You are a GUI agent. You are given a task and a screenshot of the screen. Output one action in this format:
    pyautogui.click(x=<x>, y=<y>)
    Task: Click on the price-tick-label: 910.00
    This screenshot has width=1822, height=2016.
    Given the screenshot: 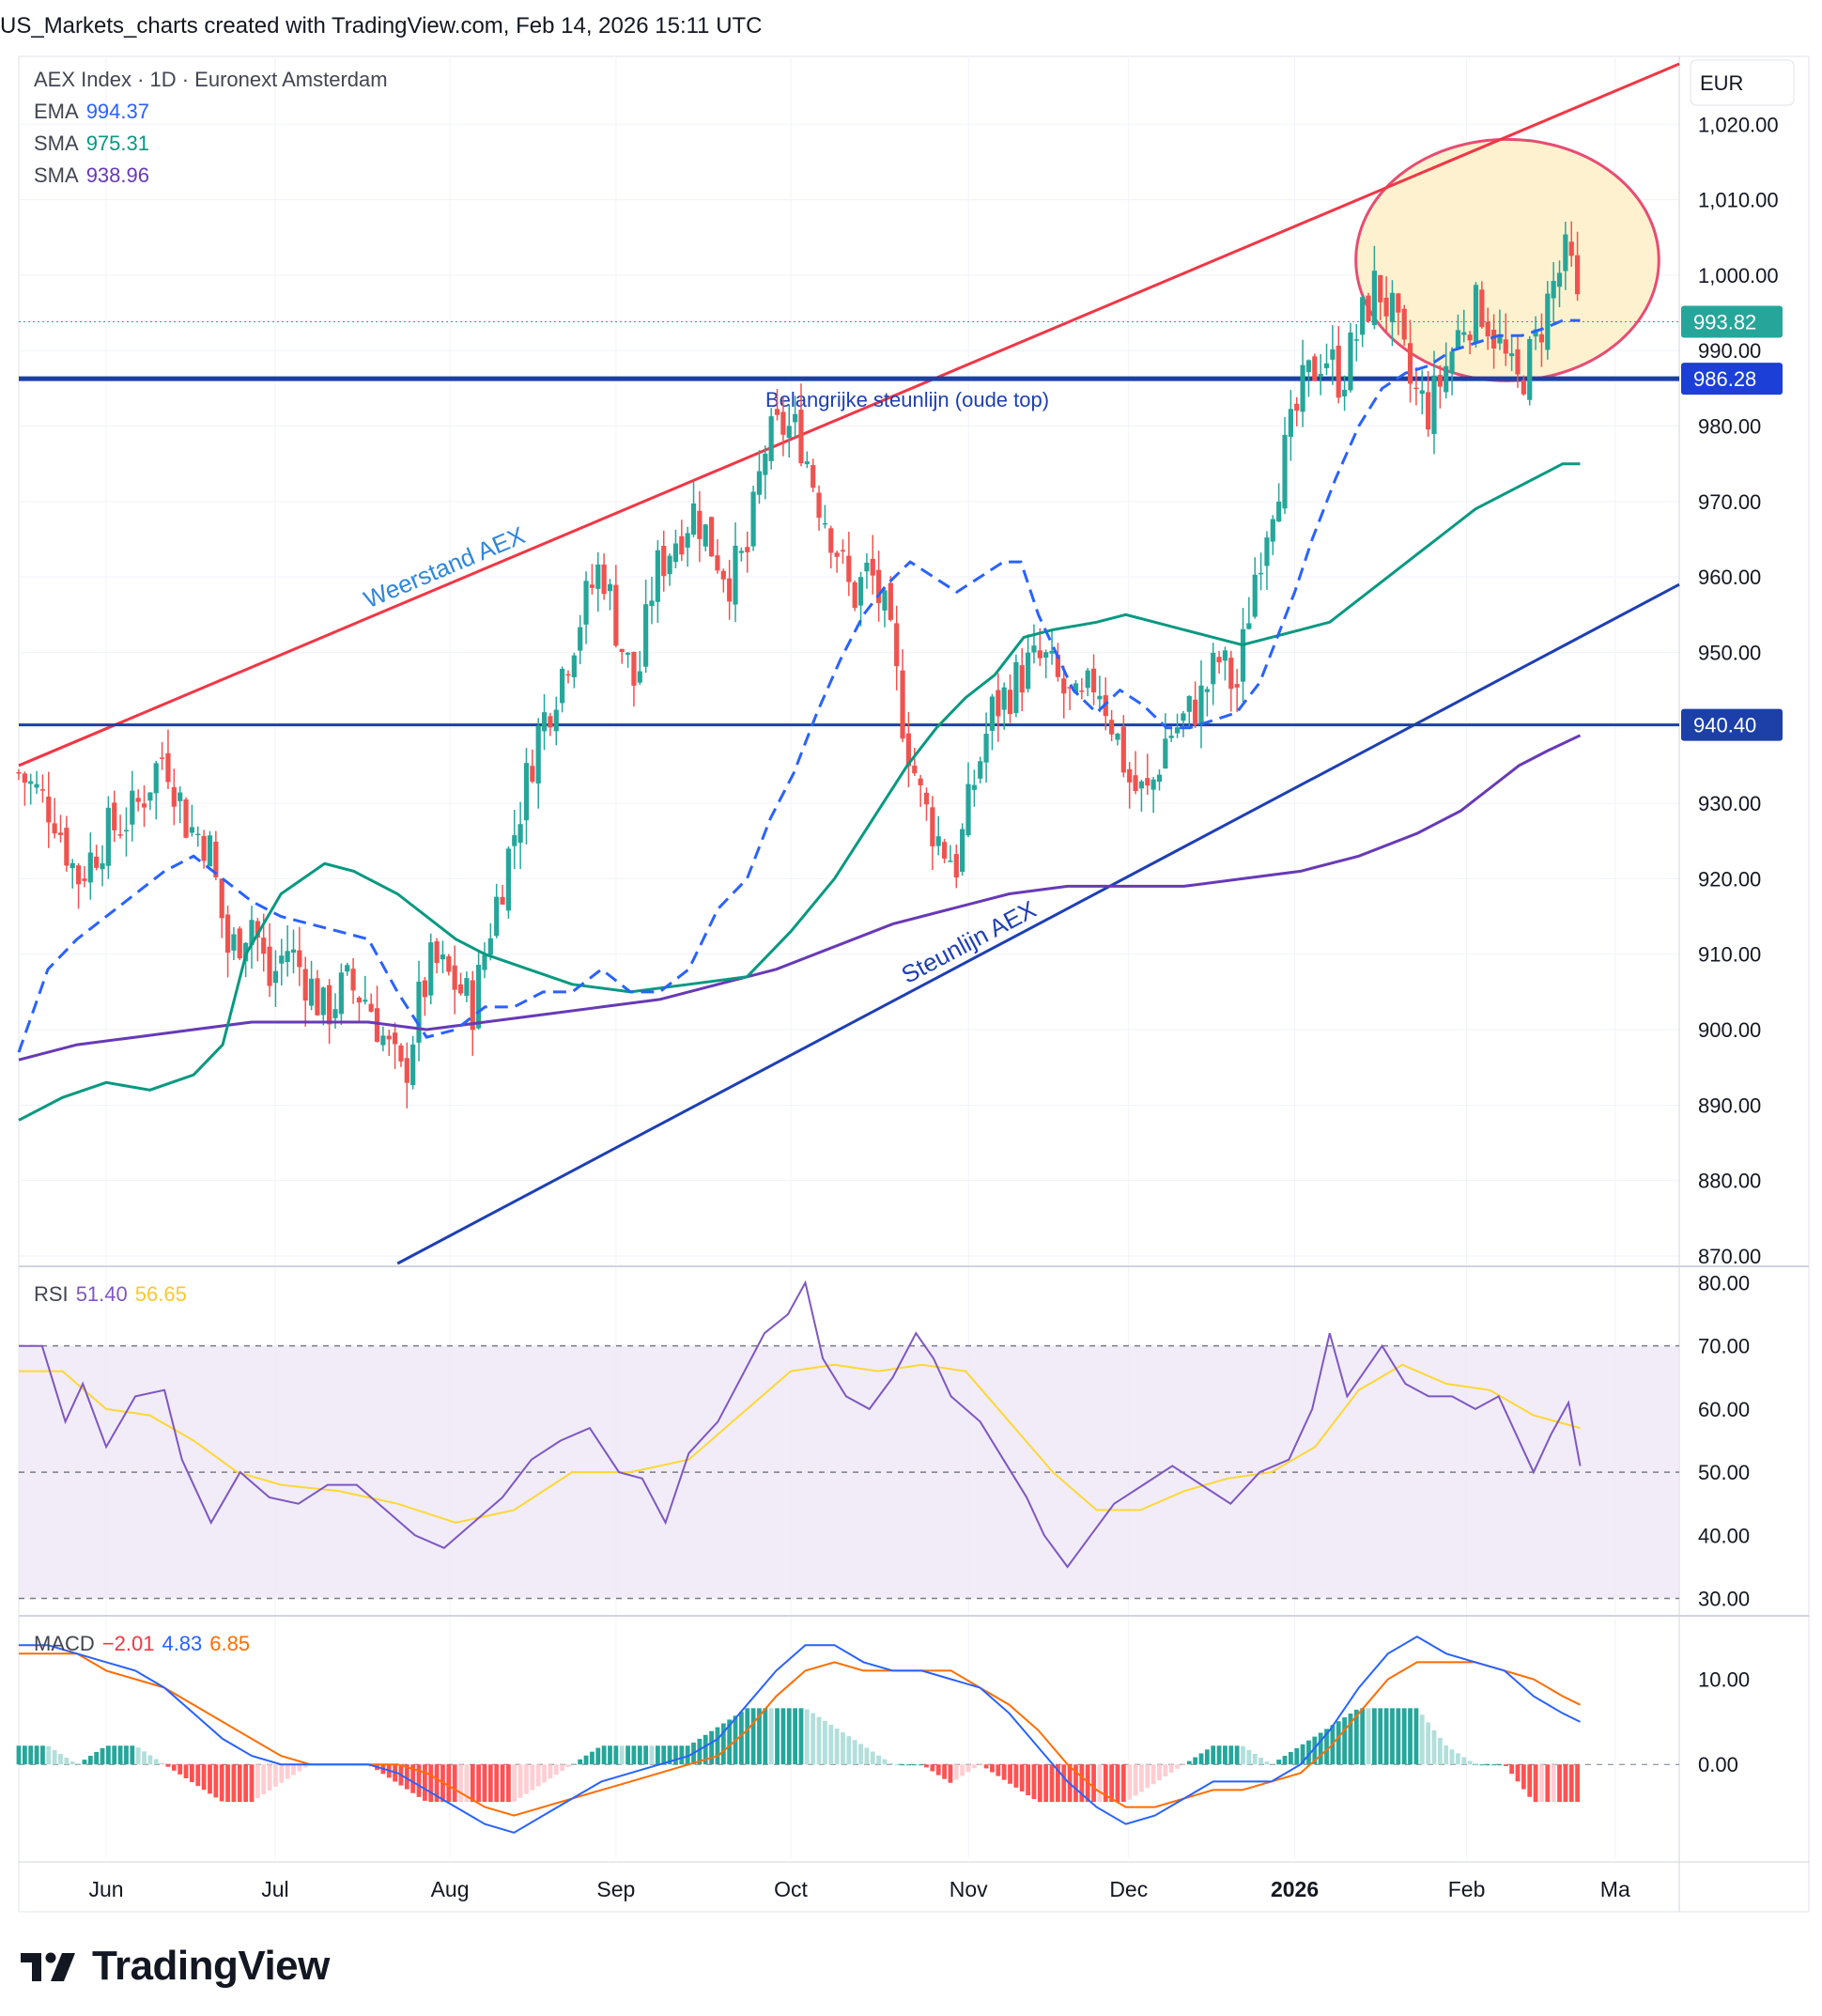 What is the action you would take?
    pyautogui.click(x=1729, y=955)
    